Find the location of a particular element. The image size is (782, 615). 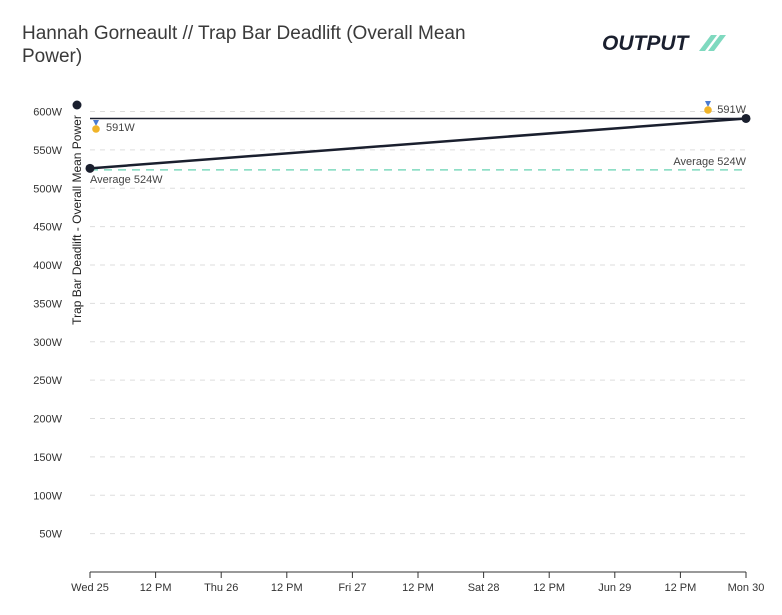

y-tick-label: 400W is located at coordinates (47, 266).